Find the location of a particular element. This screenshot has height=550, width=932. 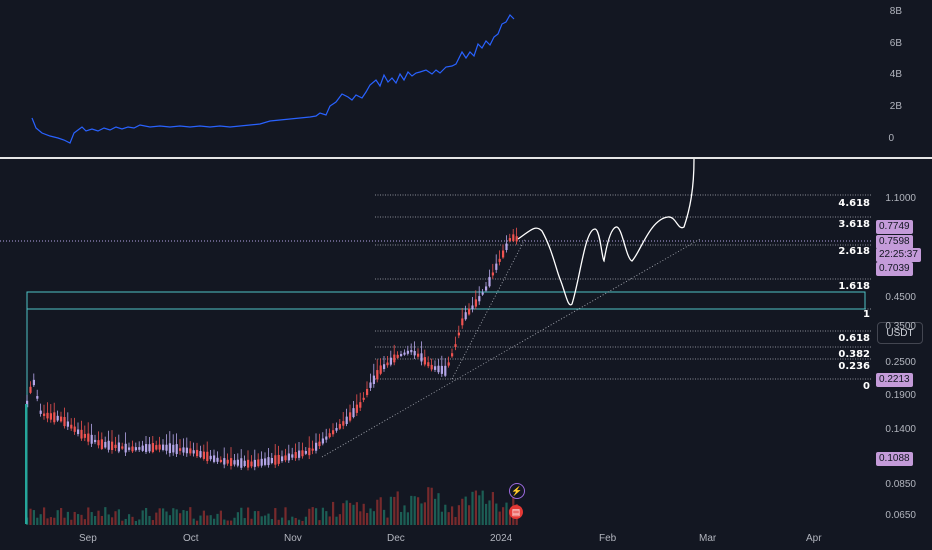

high-price-badge: 0.7749 is located at coordinates (894, 227).